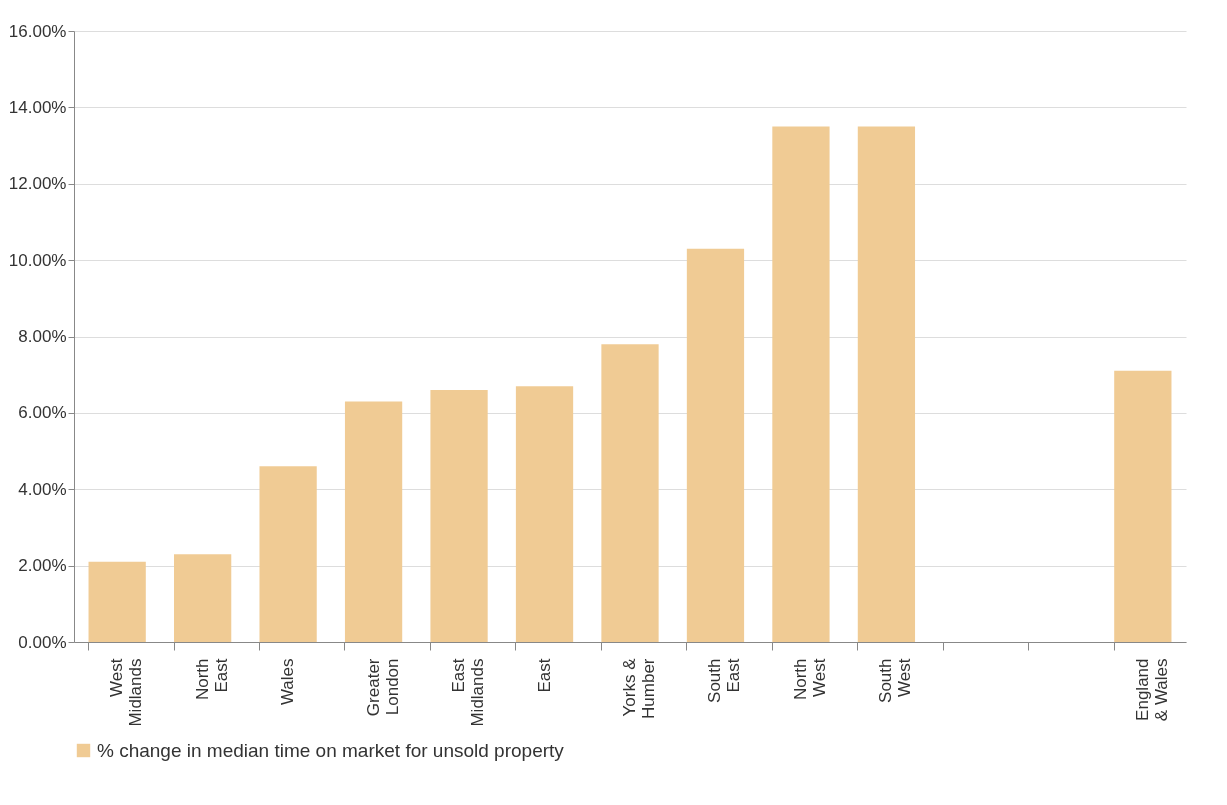 This screenshot has width=1227, height=805. Describe the element at coordinates (37, 107) in the screenshot. I see `y-tick-label: 14.00%` at that location.